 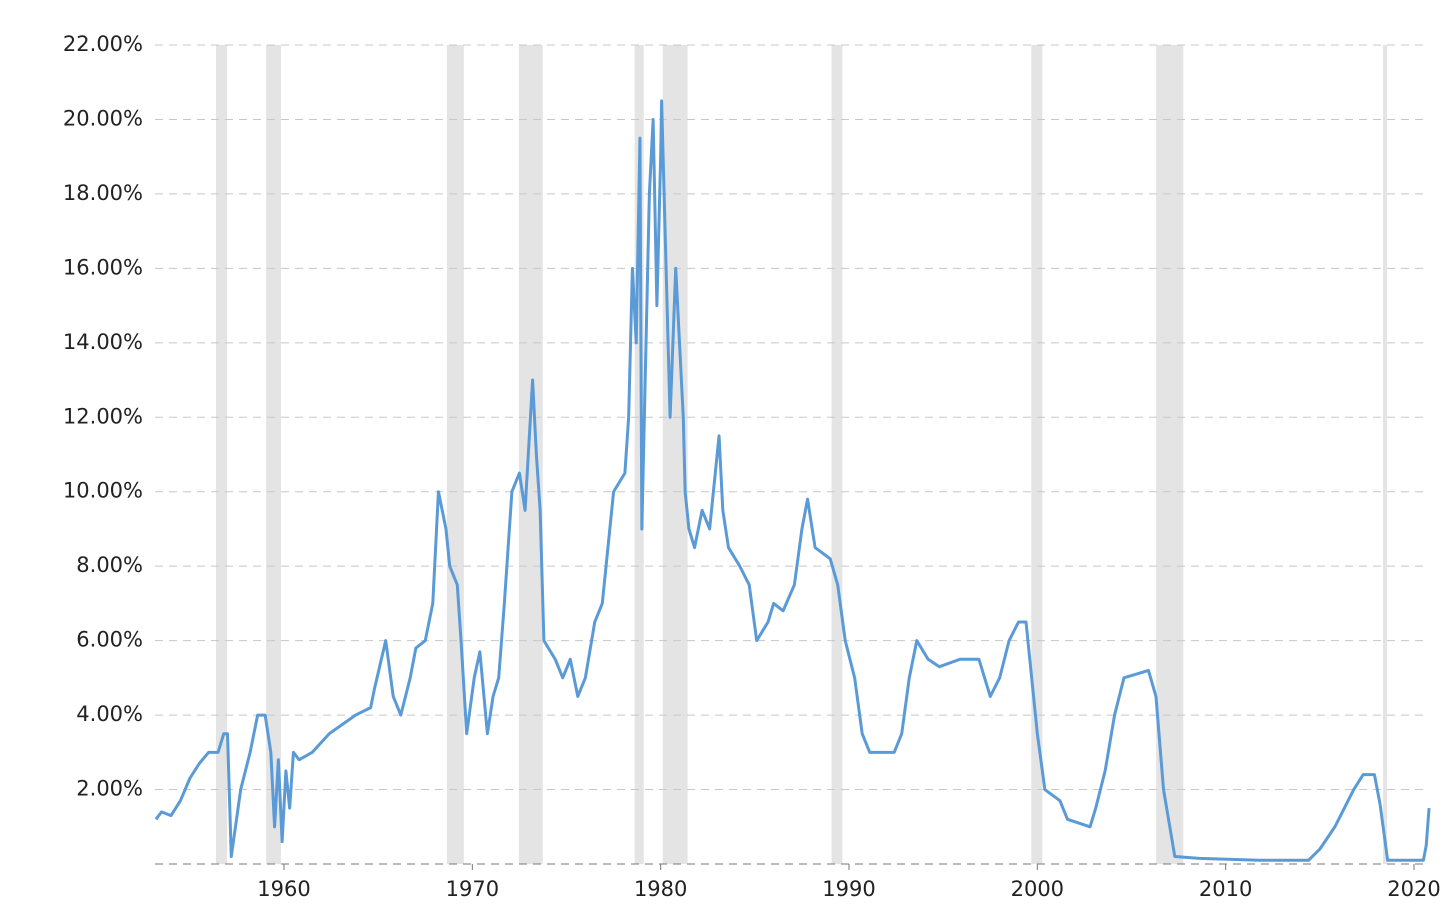 I want to click on y-tick-label: 22.00%, so click(x=103, y=44).